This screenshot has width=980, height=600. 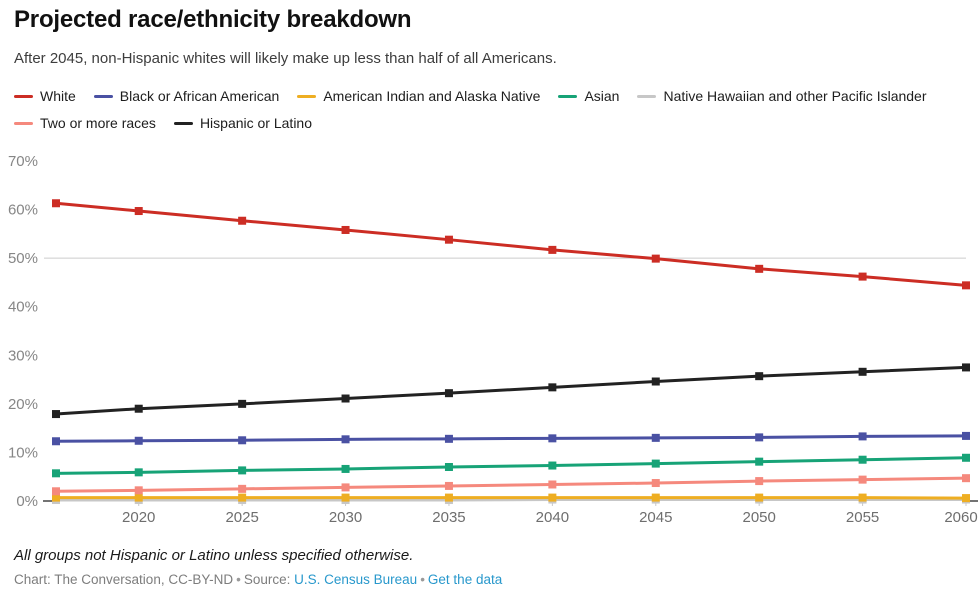 I want to click on data-point-american-indian-and-alaska-native-2030, so click(x=345, y=497).